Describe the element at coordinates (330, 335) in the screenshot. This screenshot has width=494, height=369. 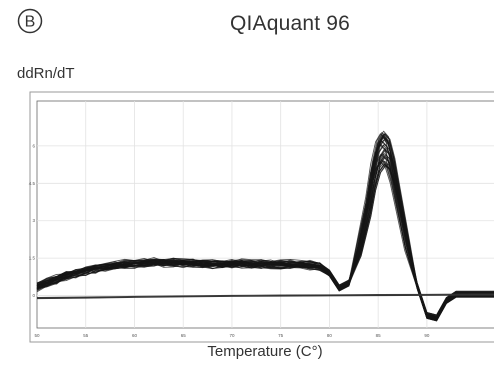
I see `x-tick-label: 80` at that location.